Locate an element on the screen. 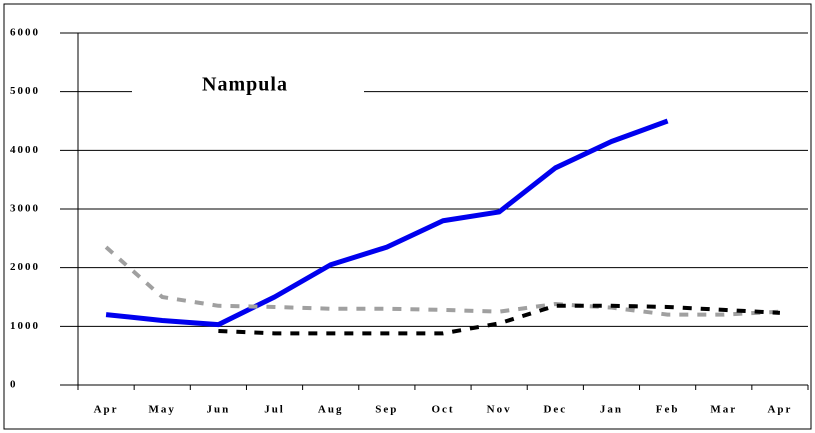 Image resolution: width=815 pixels, height=433 pixels. y-tick-label: 3000 is located at coordinates (25, 209).